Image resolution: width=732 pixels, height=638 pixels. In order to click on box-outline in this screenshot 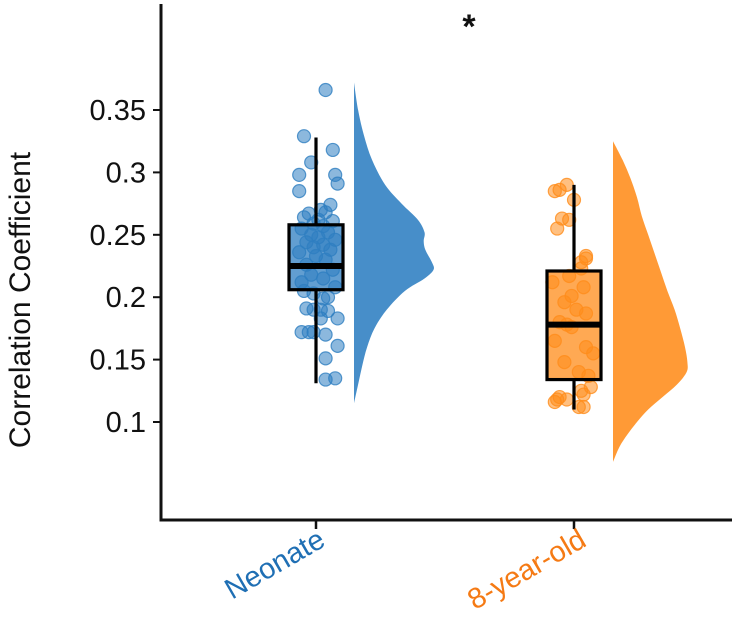, I will do `click(316, 257)`.